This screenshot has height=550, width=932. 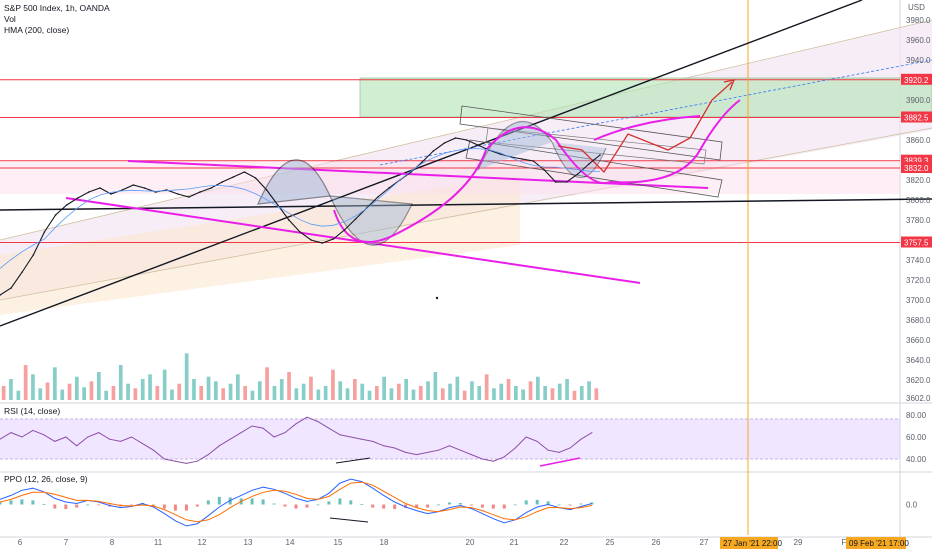 What do you see at coordinates (338, 542) in the screenshot?
I see `x-tick-label: 15` at bounding box center [338, 542].